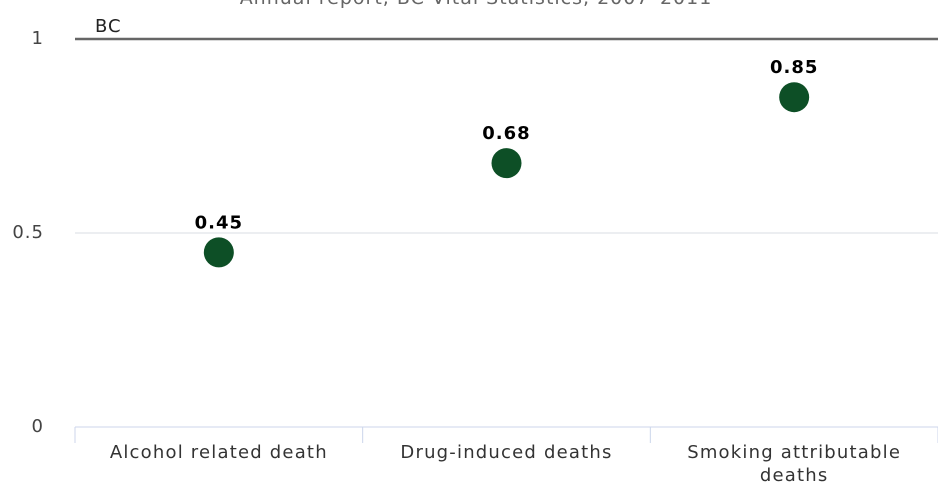  I want to click on y-tick-label: 0.5, so click(28, 232).